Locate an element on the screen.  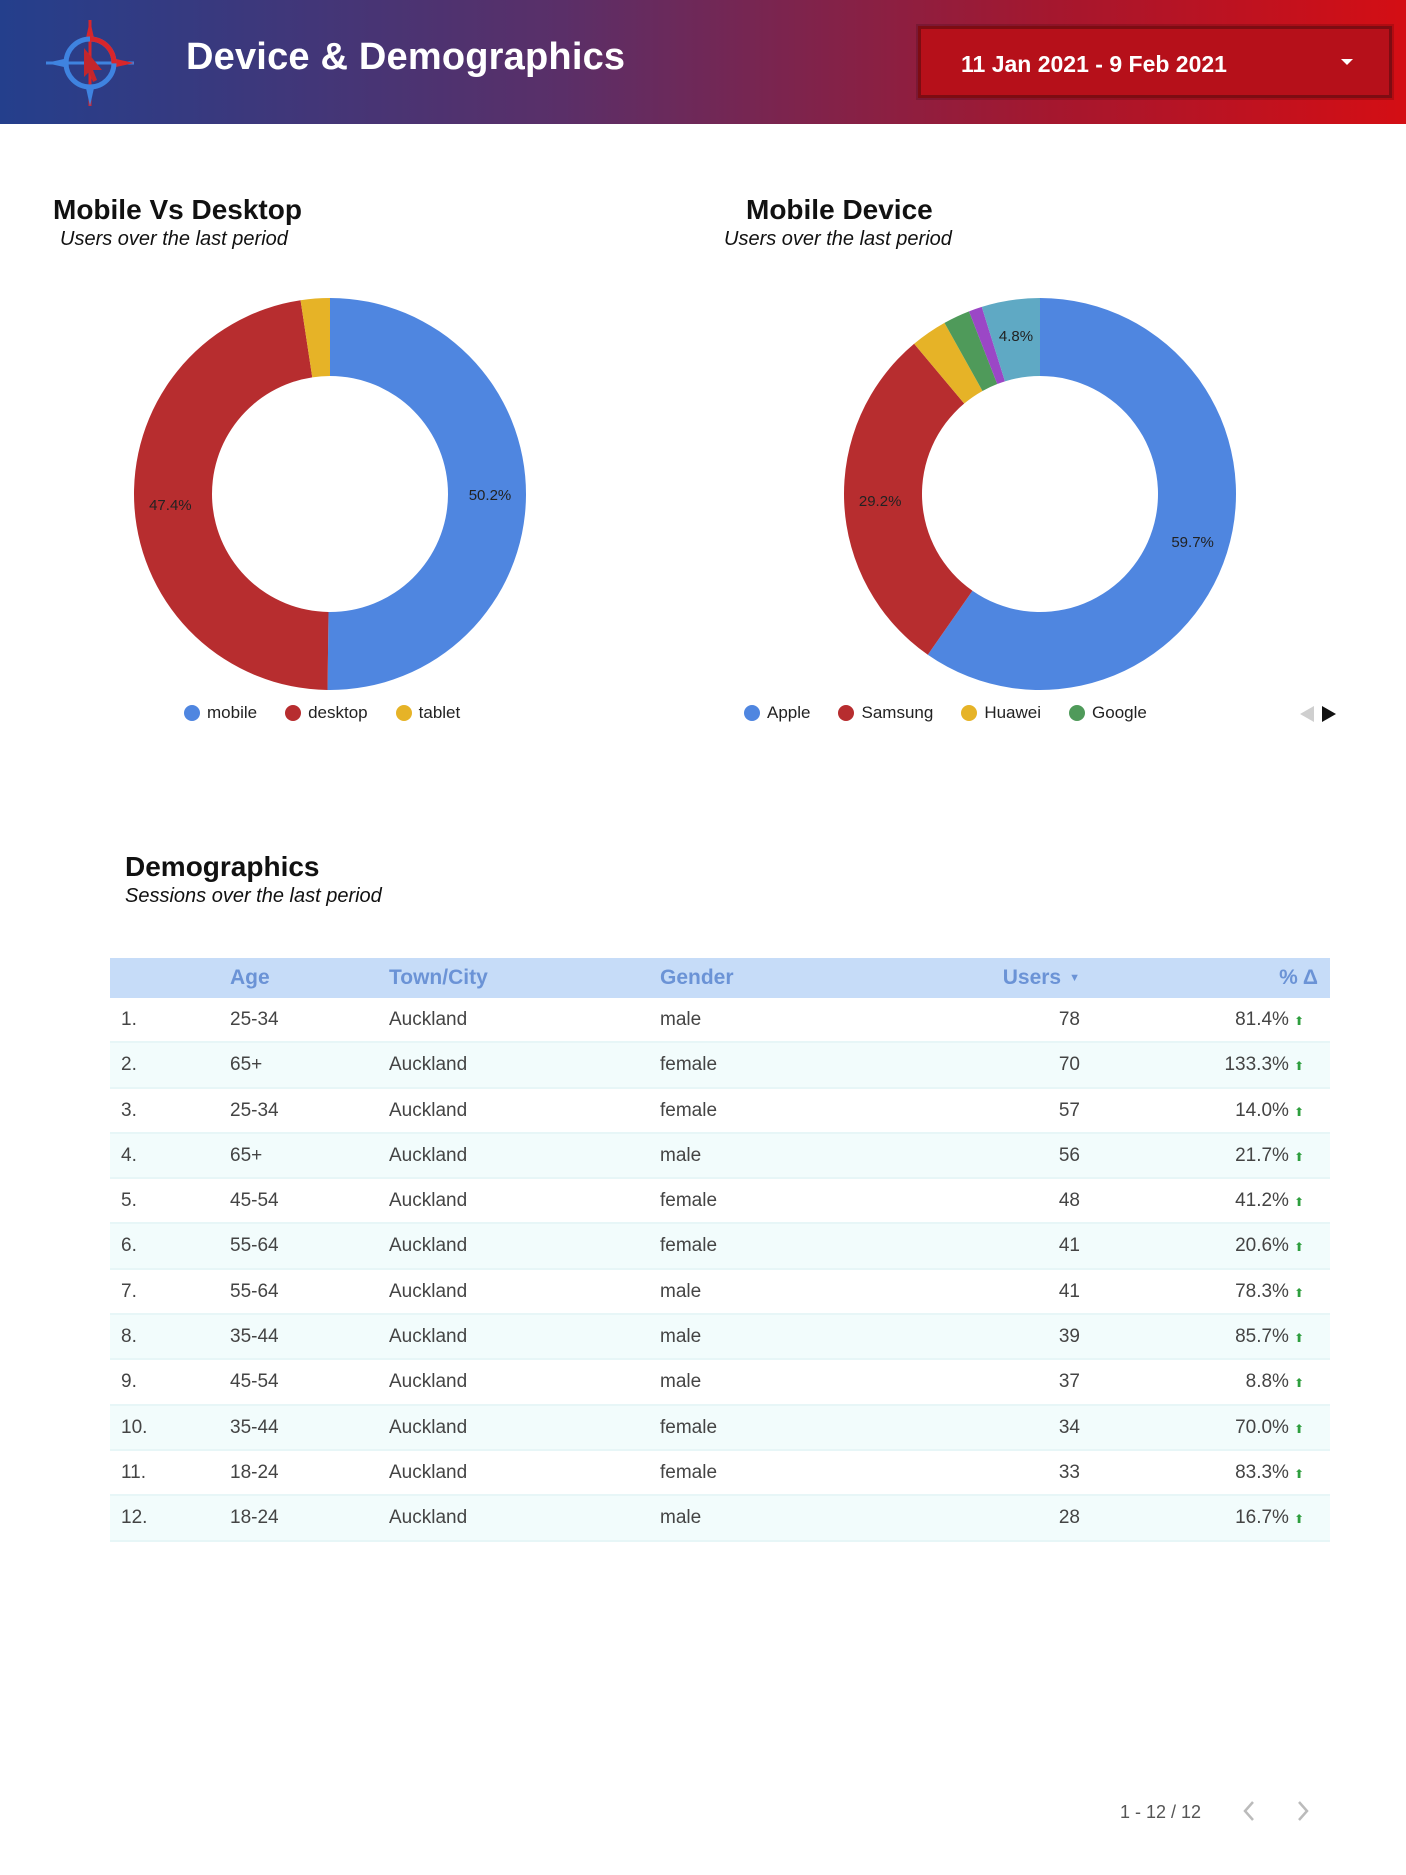
age-cell: 45-54 is located at coordinates (254, 1201).